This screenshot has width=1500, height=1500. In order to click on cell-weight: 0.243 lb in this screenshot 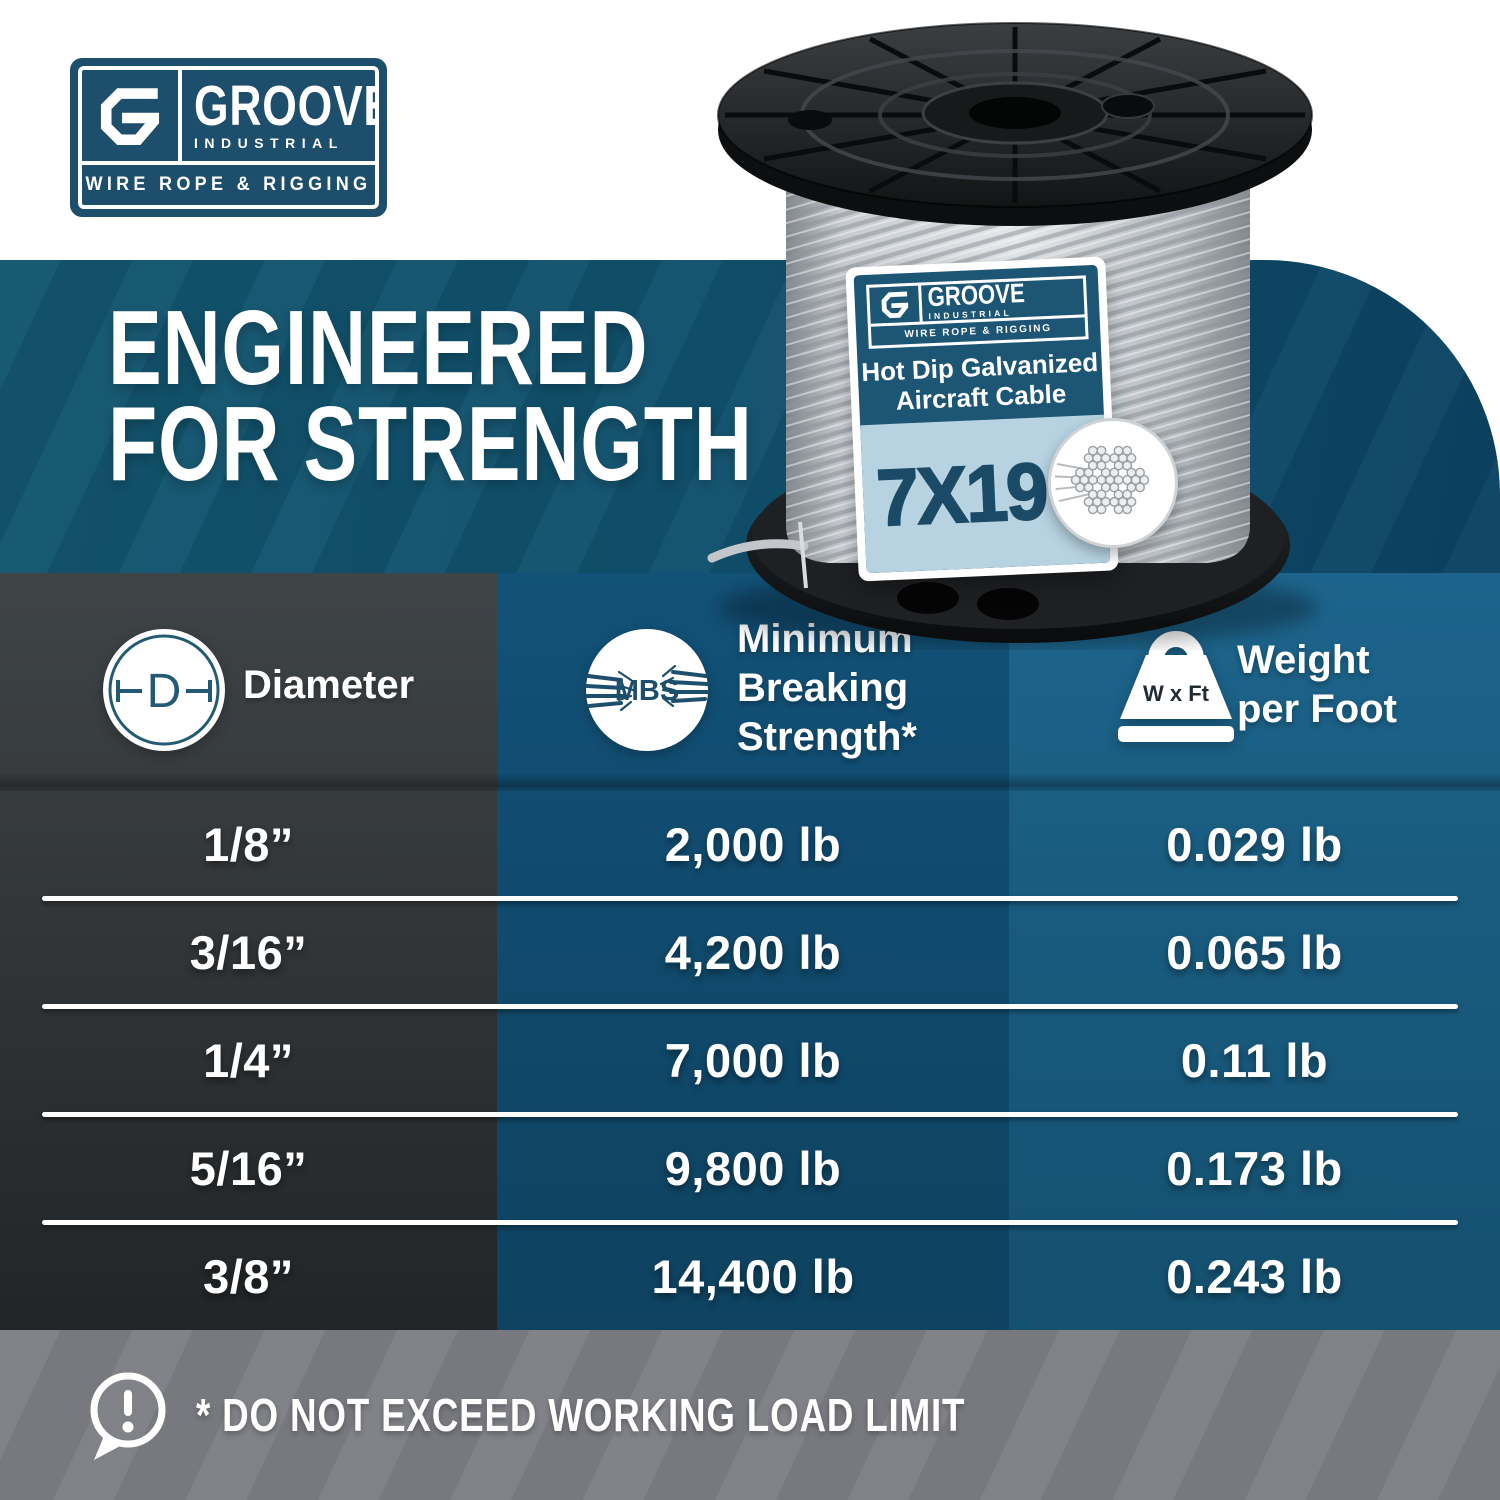, I will do `click(1254, 1276)`.